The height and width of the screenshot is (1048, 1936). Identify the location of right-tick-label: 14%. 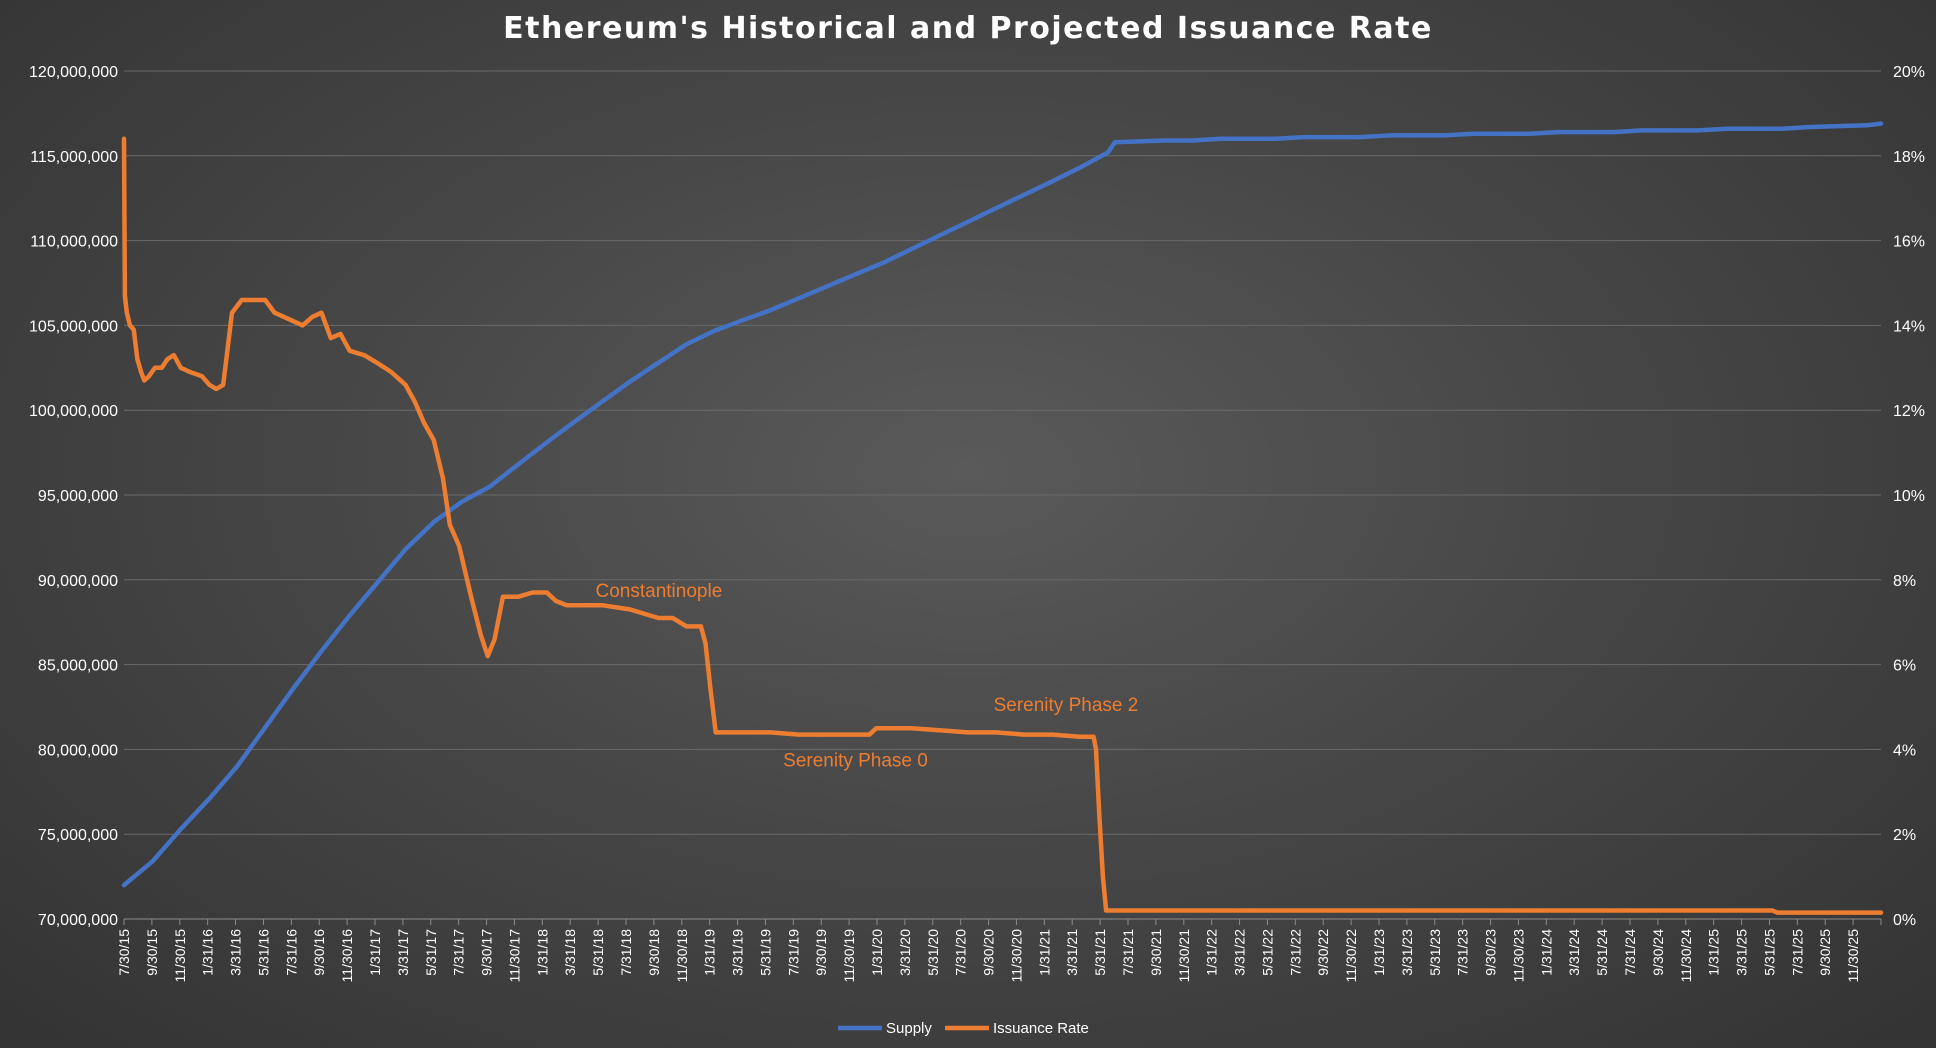
(1909, 326).